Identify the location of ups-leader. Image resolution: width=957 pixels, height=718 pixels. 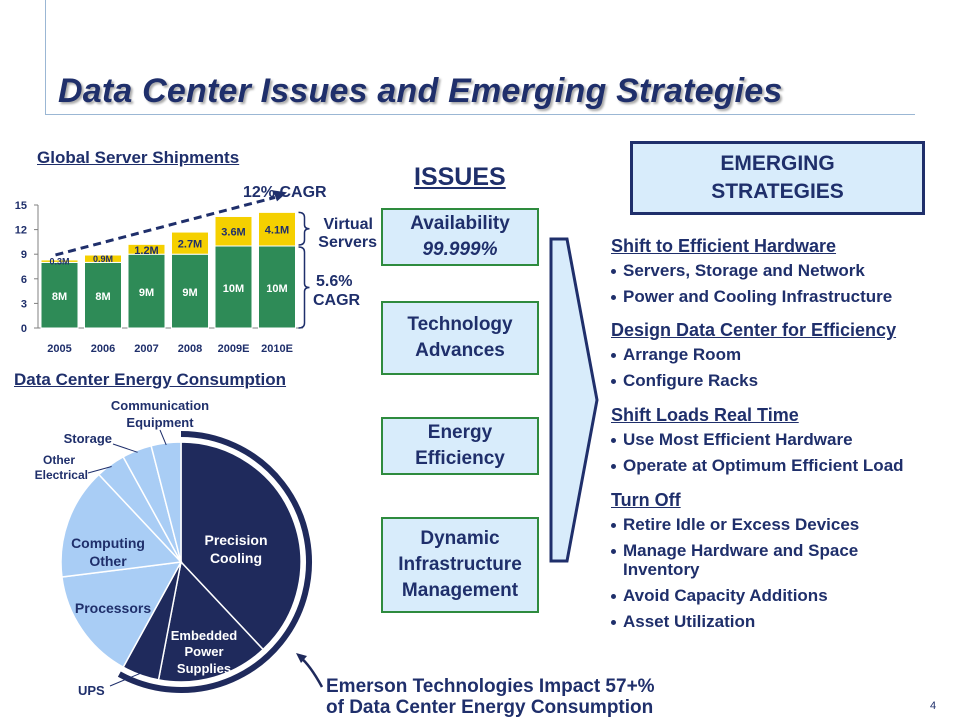
(125, 679).